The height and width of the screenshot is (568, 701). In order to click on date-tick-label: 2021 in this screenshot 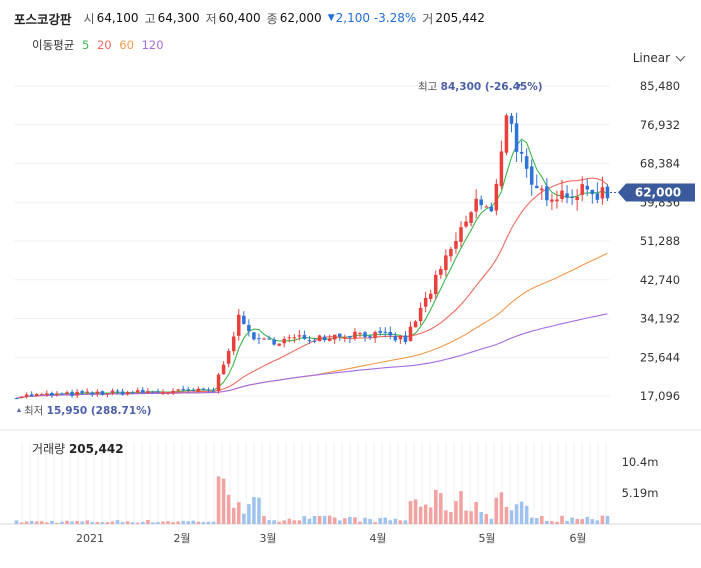, I will do `click(90, 538)`.